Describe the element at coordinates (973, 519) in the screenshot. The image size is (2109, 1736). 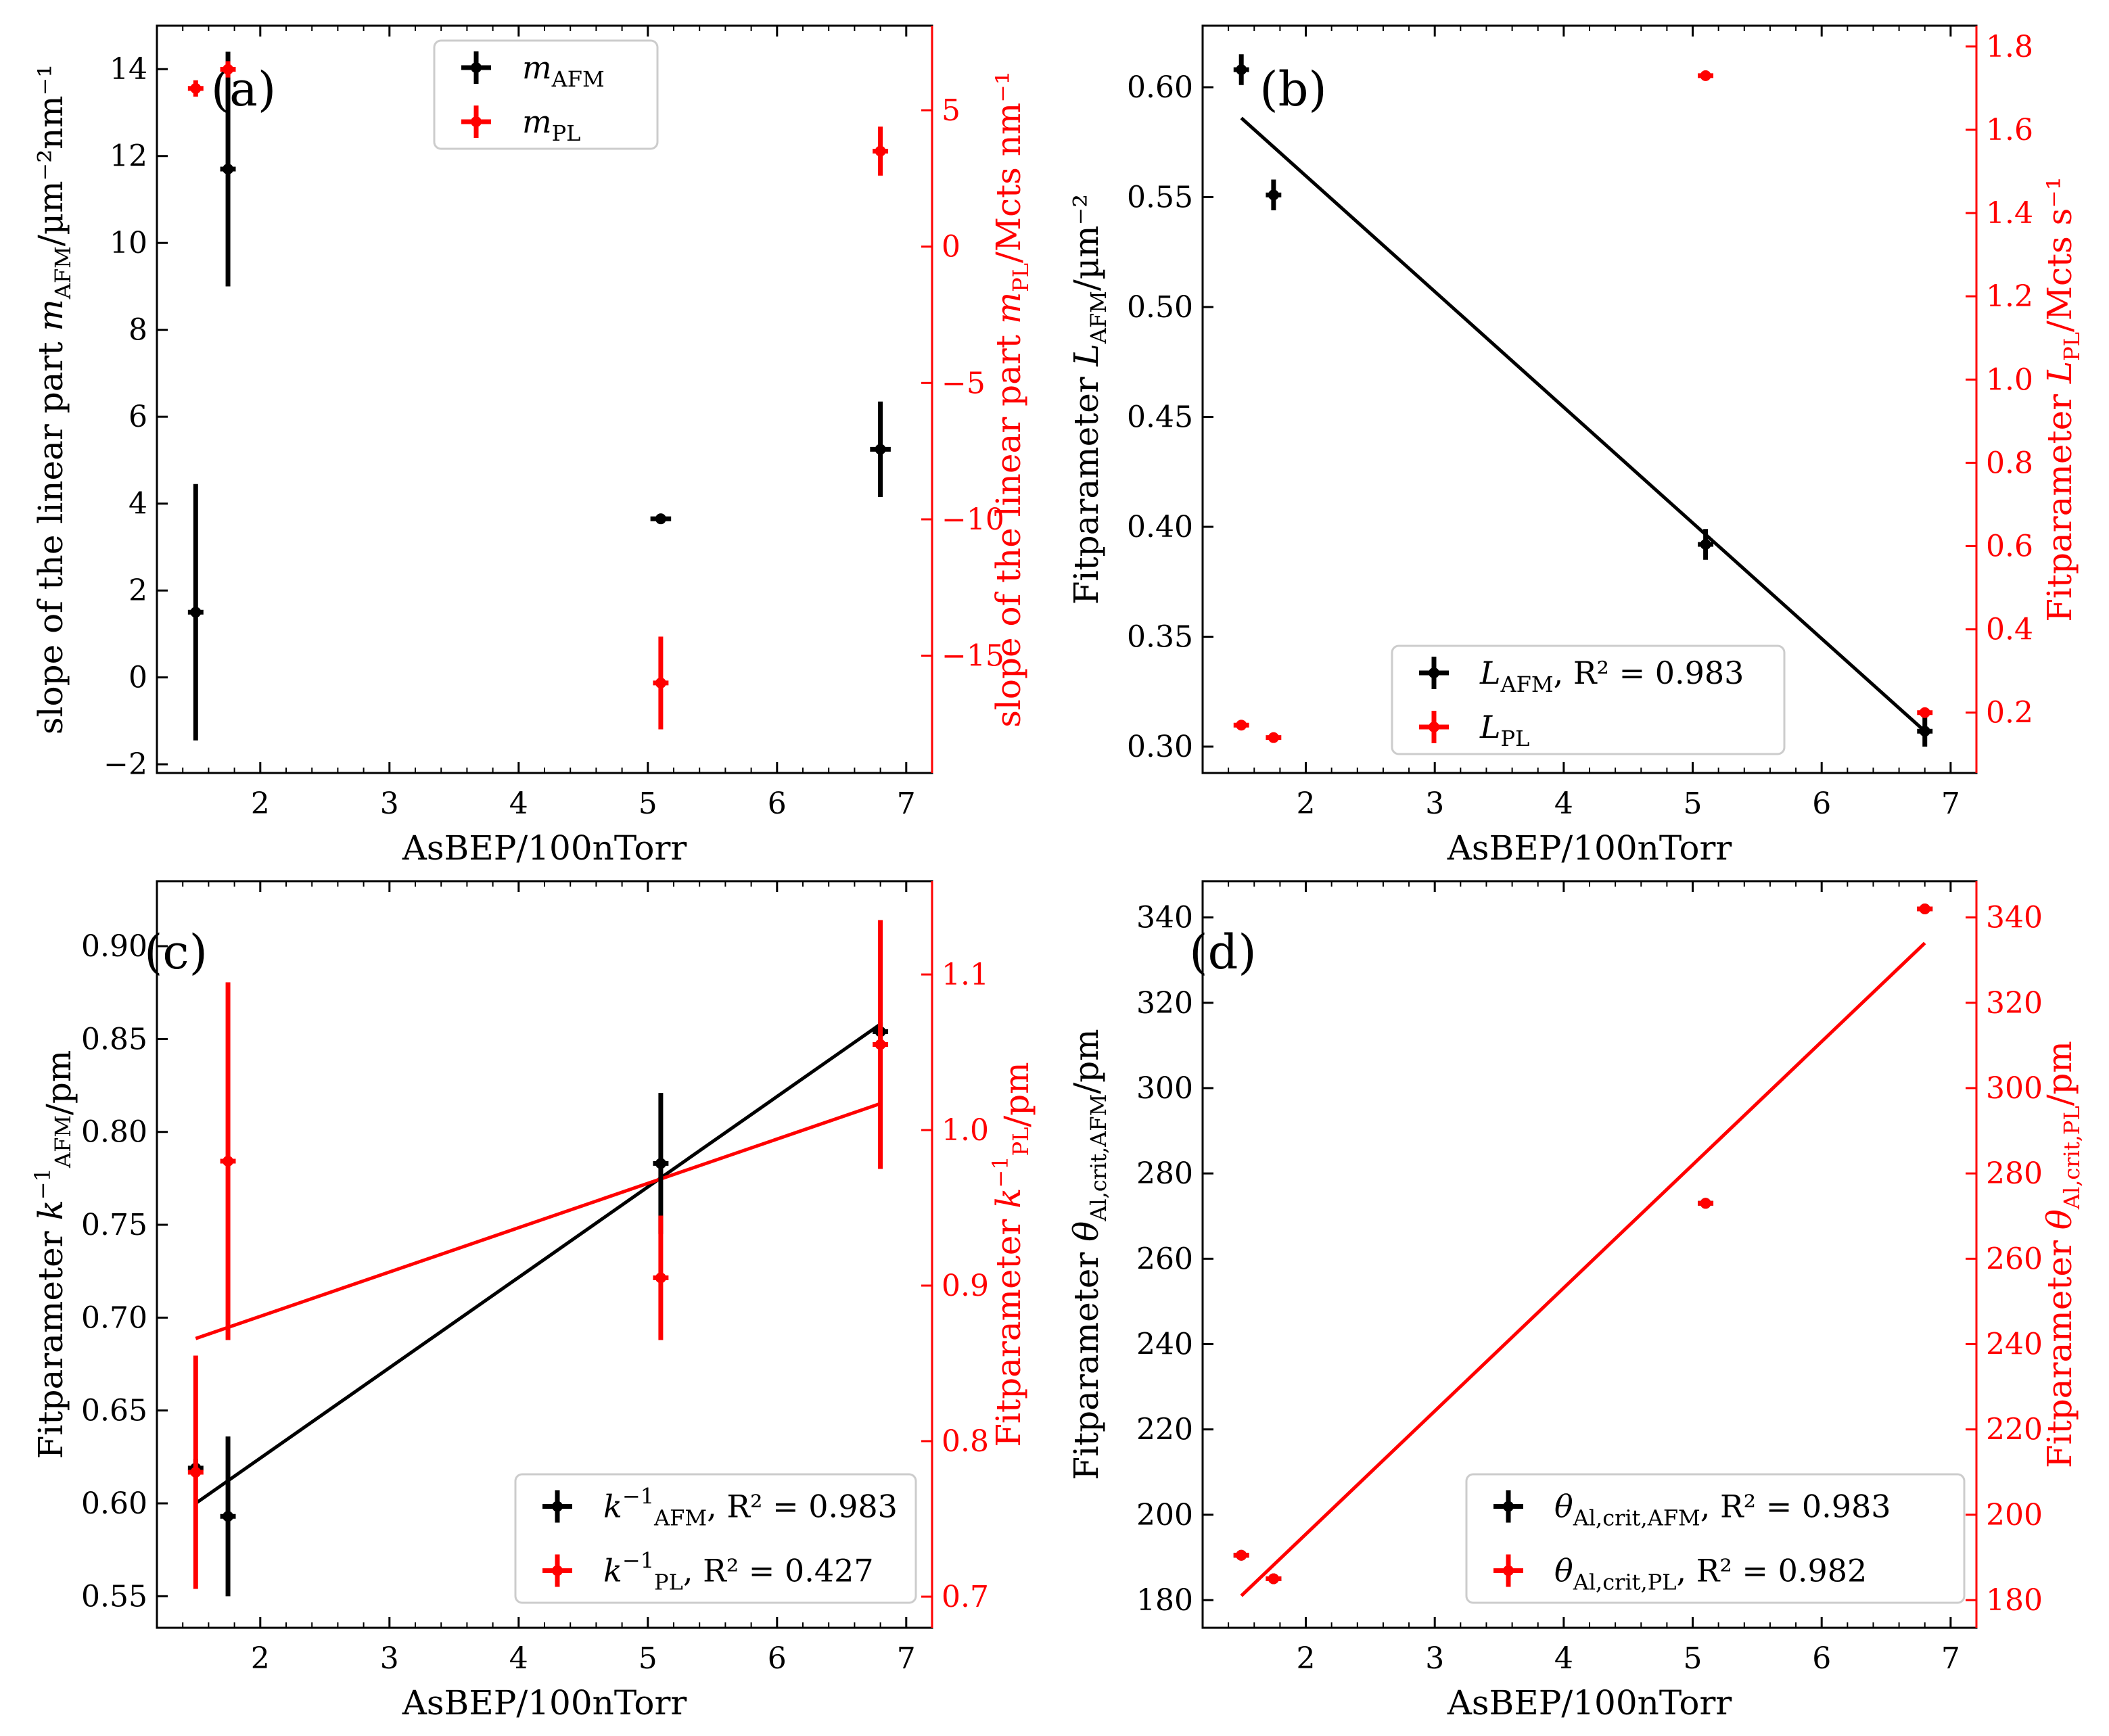
I see `y-right-tick-label: −10` at that location.